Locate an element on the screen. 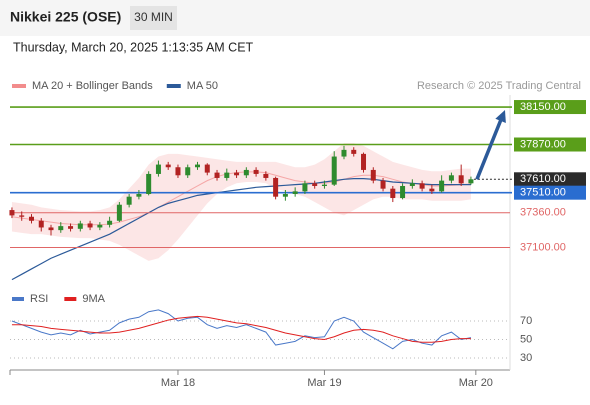 This screenshot has width=590, height=405. arrow-head is located at coordinates (500, 117).